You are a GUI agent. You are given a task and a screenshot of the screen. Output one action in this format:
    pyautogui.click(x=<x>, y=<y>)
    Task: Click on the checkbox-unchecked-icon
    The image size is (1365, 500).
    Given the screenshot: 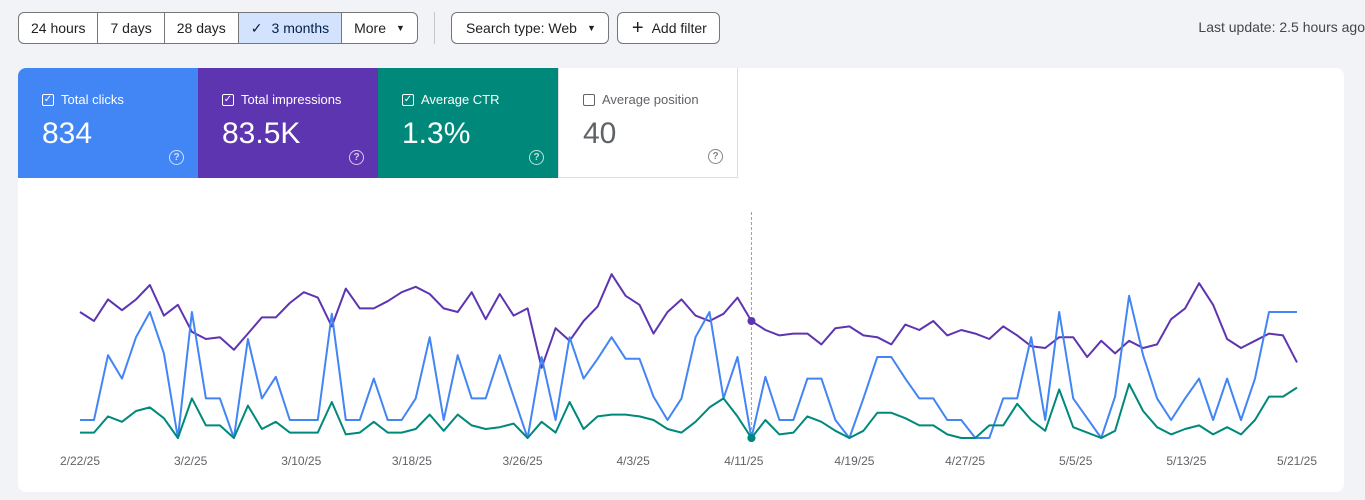 What is the action you would take?
    pyautogui.click(x=589, y=99)
    